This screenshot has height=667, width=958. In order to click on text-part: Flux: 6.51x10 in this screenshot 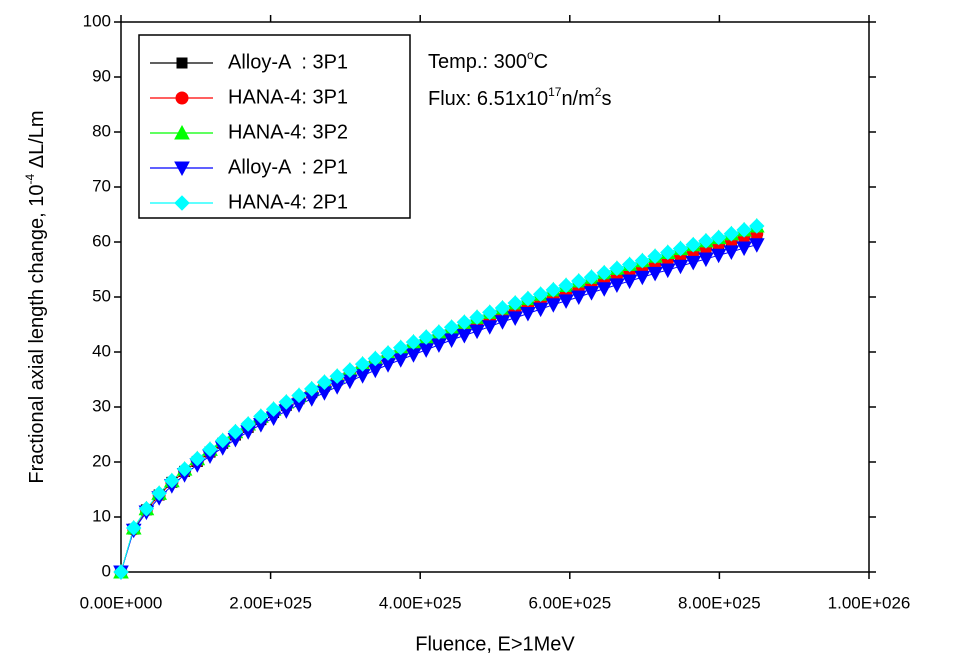, I will do `click(488, 99)`.